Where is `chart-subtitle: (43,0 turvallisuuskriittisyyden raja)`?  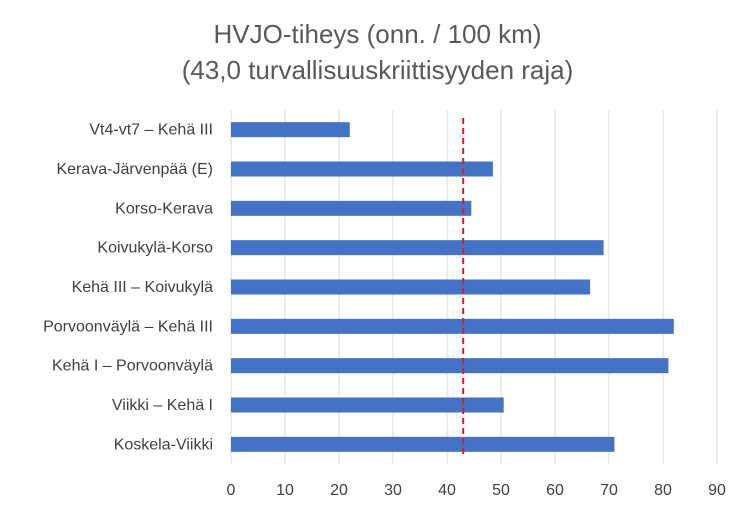
chart-subtitle: (43,0 turvallisuuskriittisyyden raja) is located at coordinates (377, 70).